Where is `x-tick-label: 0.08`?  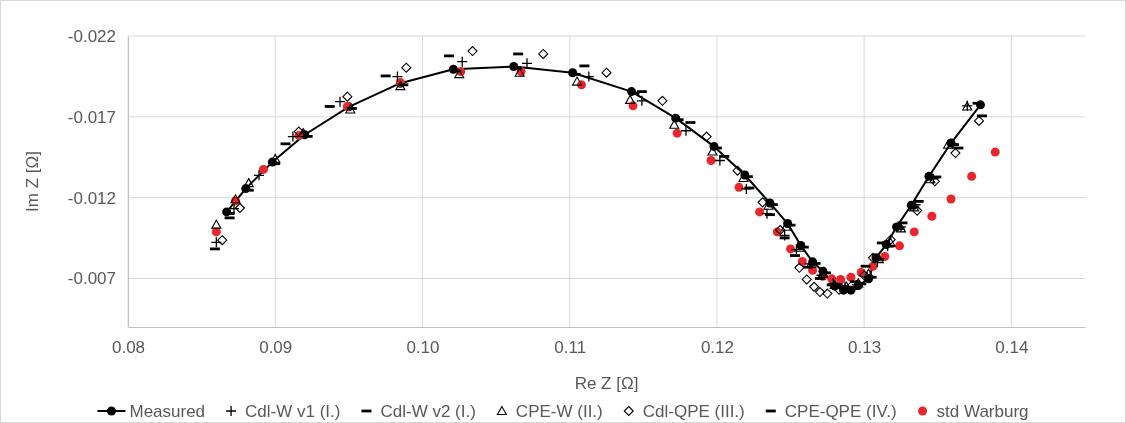
x-tick-label: 0.08 is located at coordinates (128, 348).